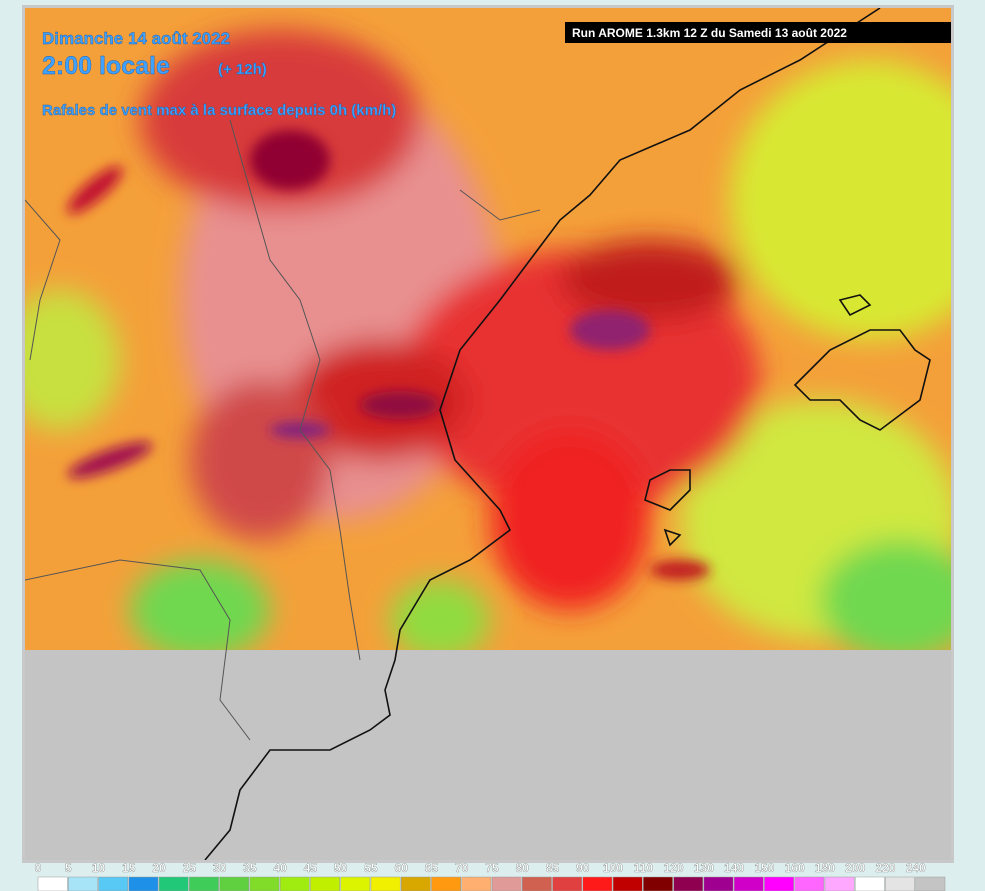 Image resolution: width=985 pixels, height=891 pixels. Describe the element at coordinates (402, 868) in the screenshot. I see `legend-label: 60` at that location.